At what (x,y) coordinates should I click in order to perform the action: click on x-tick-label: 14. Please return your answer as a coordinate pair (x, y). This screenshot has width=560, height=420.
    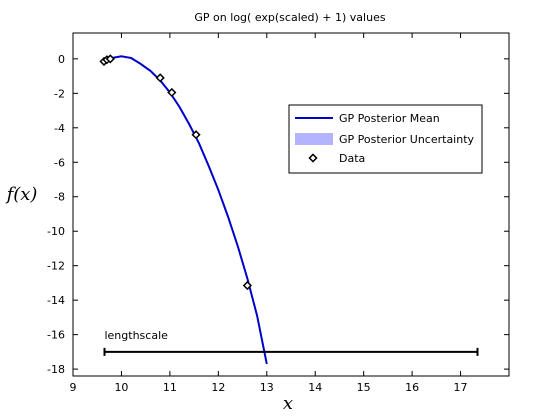
    Looking at the image, I should click on (315, 387).